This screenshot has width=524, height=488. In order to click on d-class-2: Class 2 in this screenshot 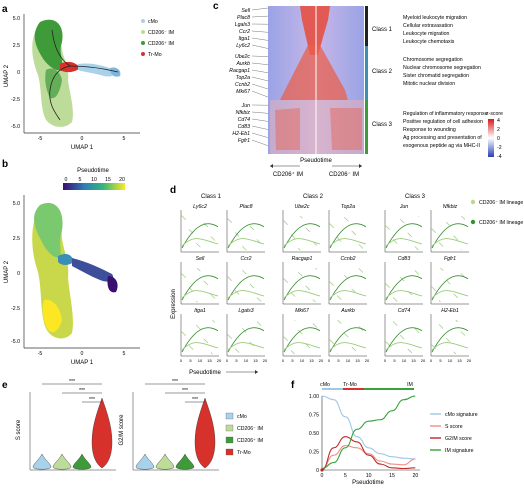, I will do `click(313, 197)`.